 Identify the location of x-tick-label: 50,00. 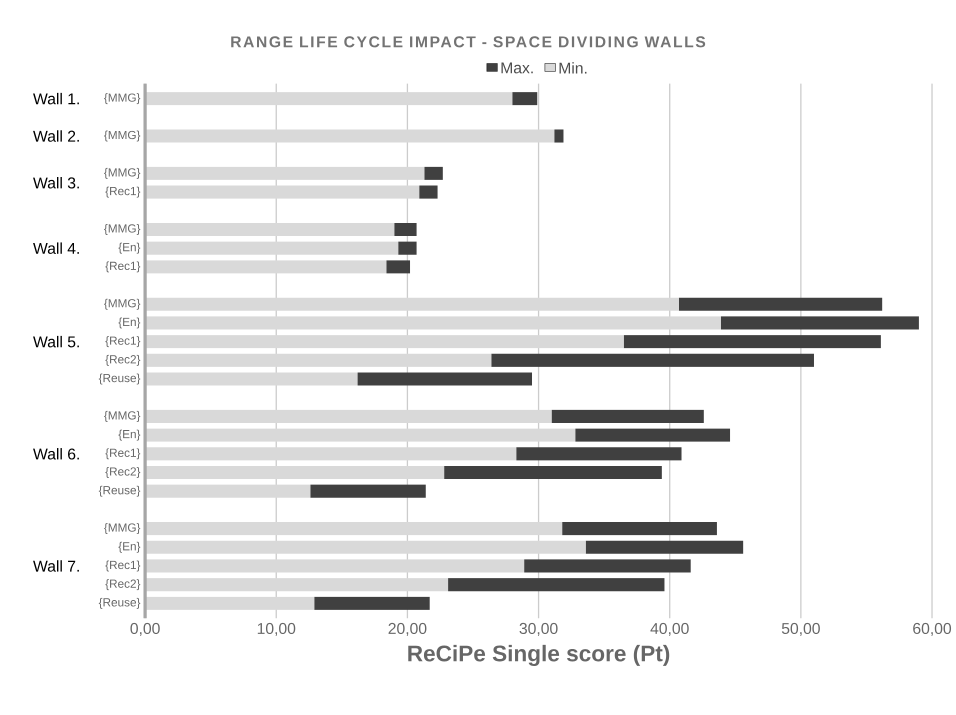
(801, 629).